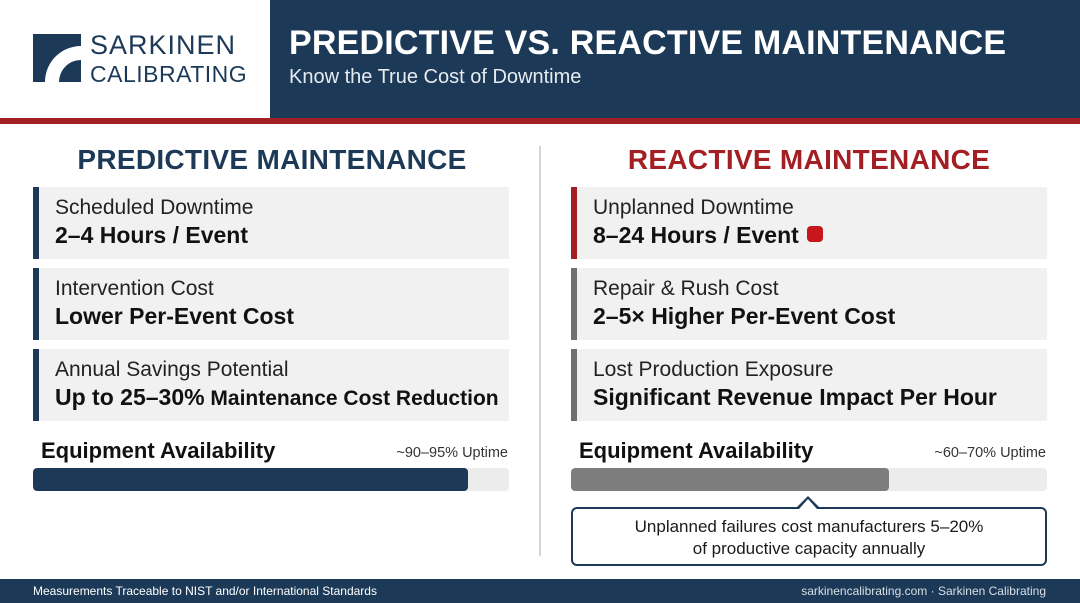 The width and height of the screenshot is (1080, 603). I want to click on reactive-availability-label: Equipment Availability, so click(696, 450).